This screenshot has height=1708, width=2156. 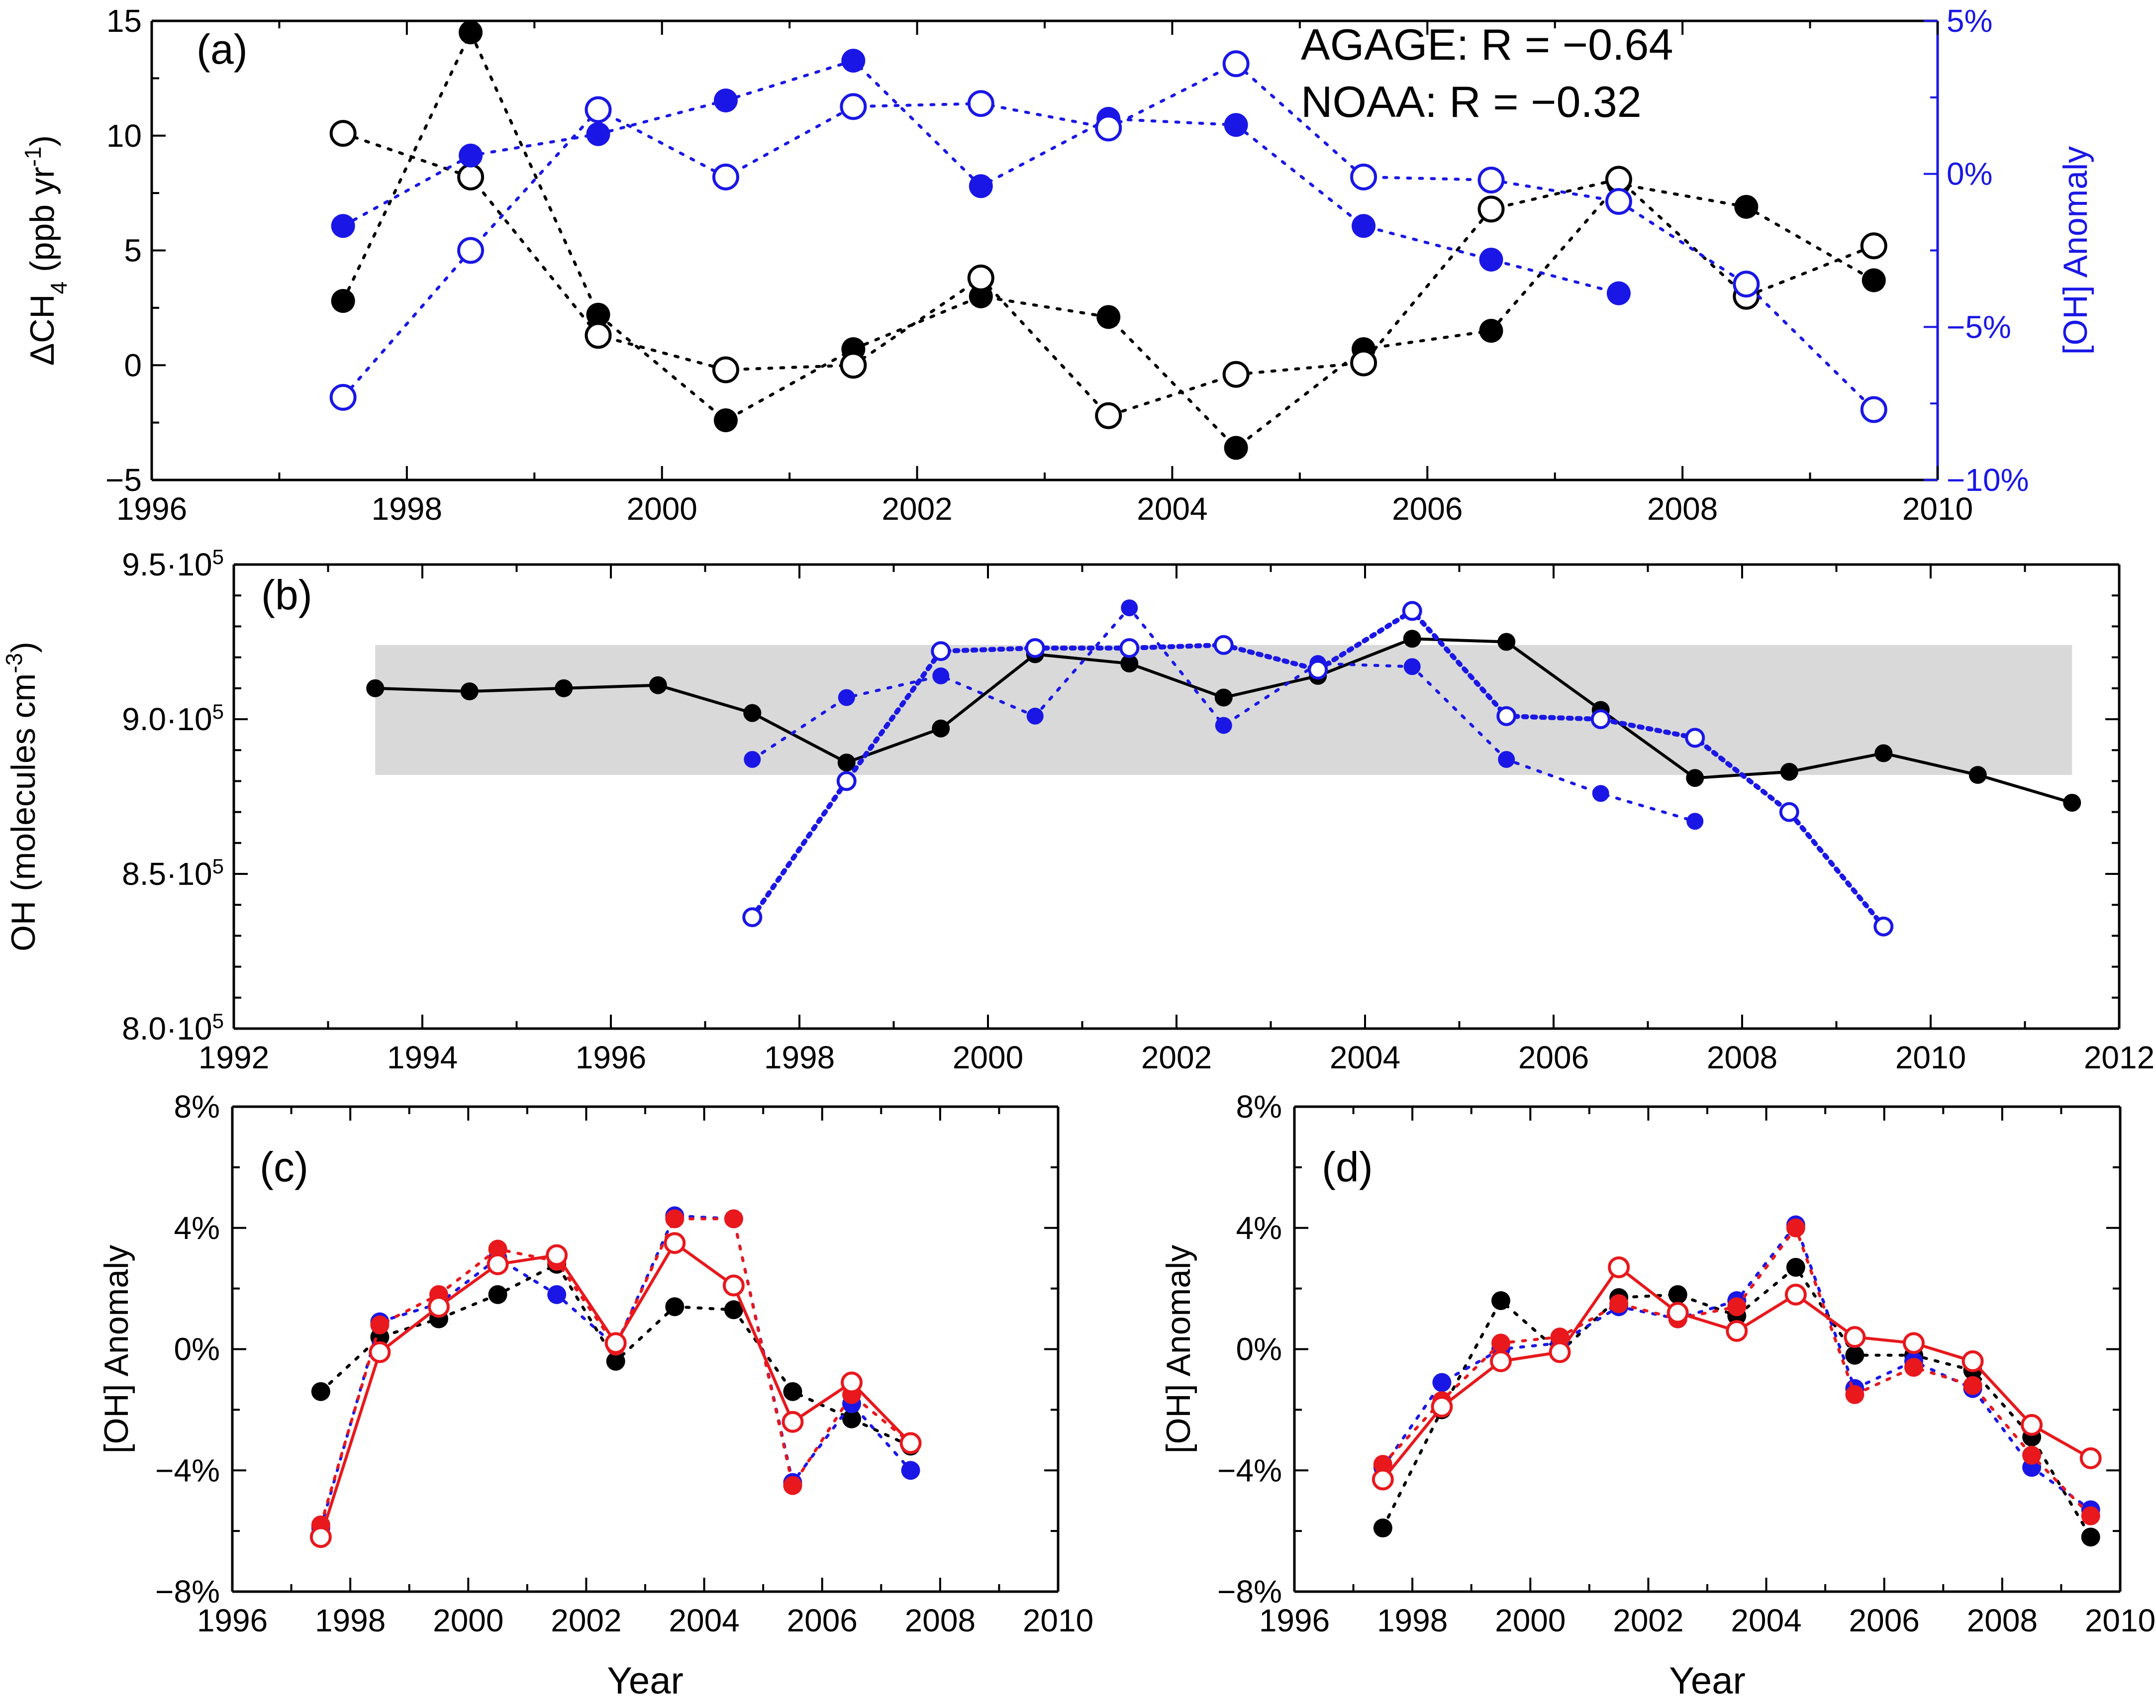 I want to click on panel-a-ytick-label: −5, so click(x=123, y=480).